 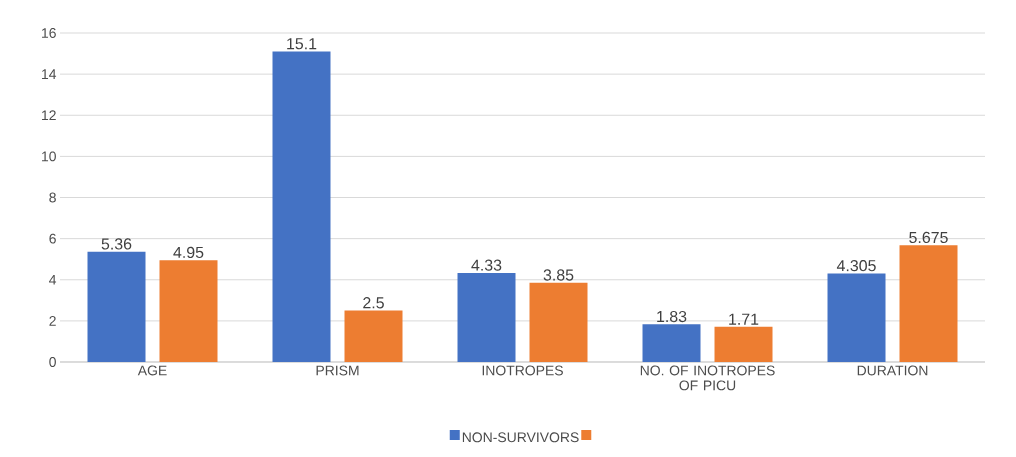 What do you see at coordinates (744, 319) in the screenshot?
I see `data-label: 1.71` at bounding box center [744, 319].